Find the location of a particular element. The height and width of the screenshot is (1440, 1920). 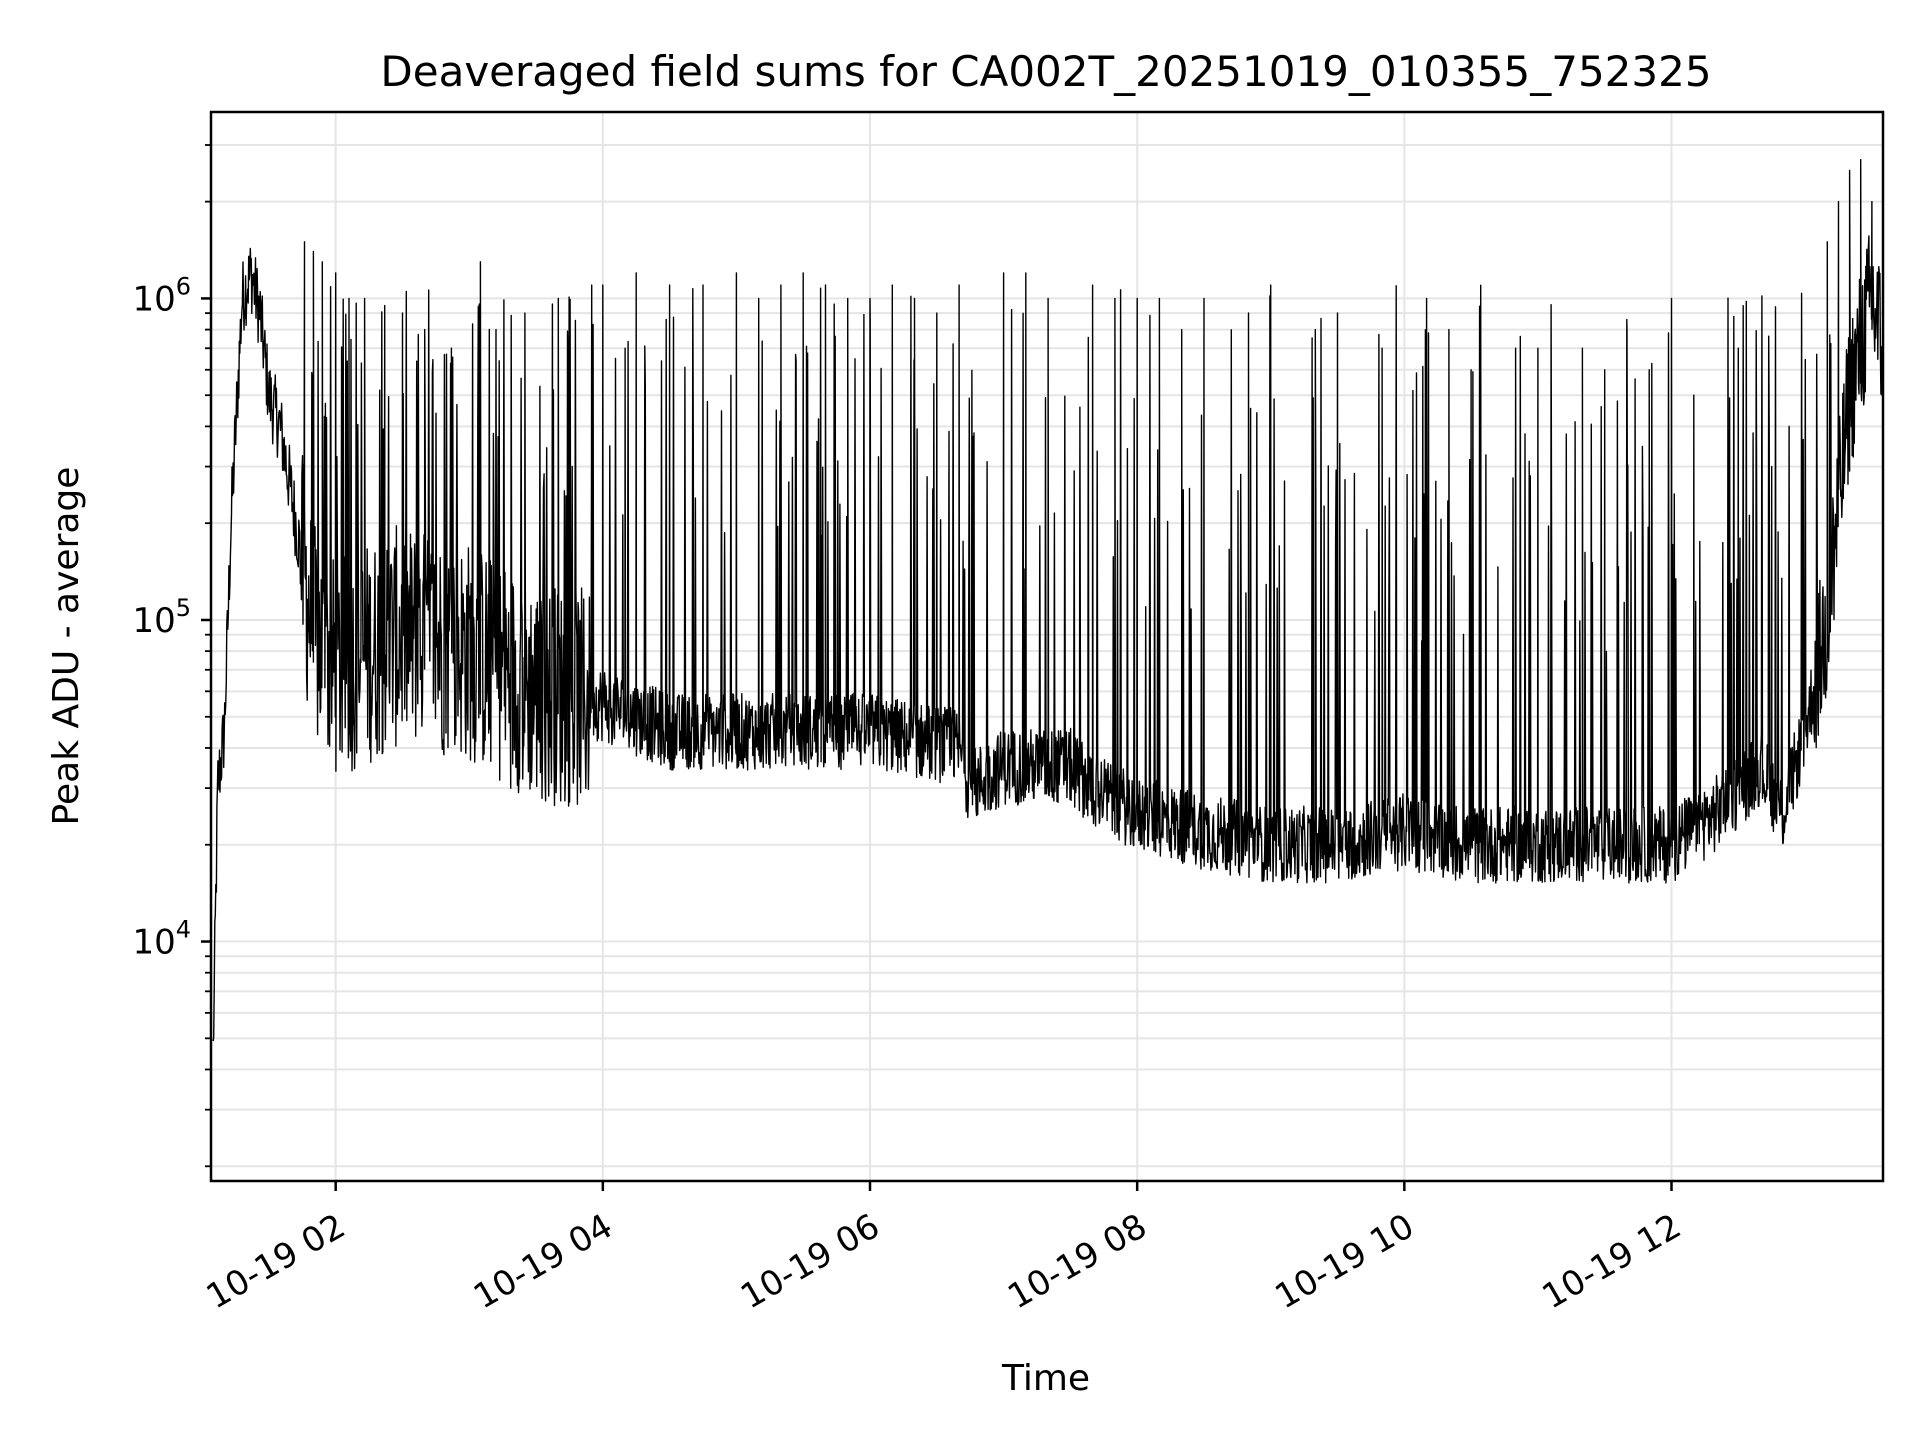

y-axis-label: Peak ADU - average is located at coordinates (66, 646).